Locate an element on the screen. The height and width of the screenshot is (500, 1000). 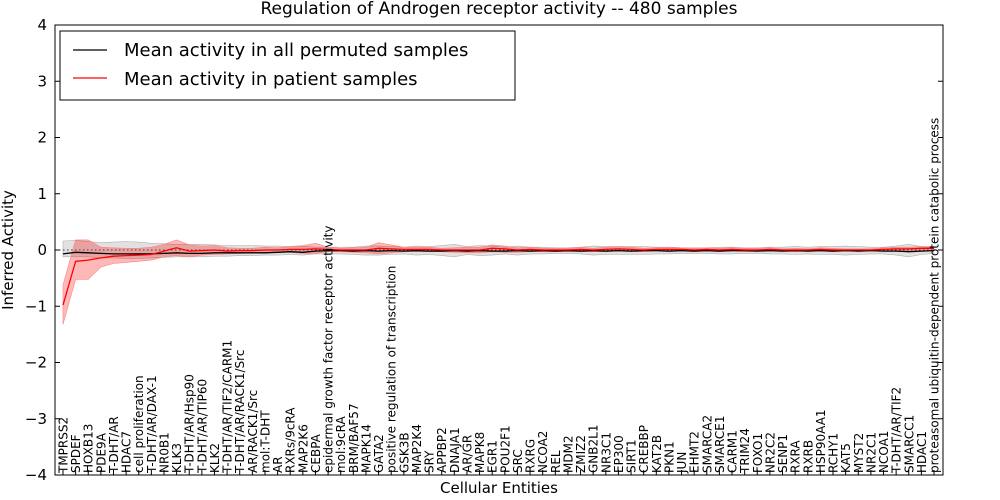
y-tick-label: 0 is located at coordinates (42, 250).